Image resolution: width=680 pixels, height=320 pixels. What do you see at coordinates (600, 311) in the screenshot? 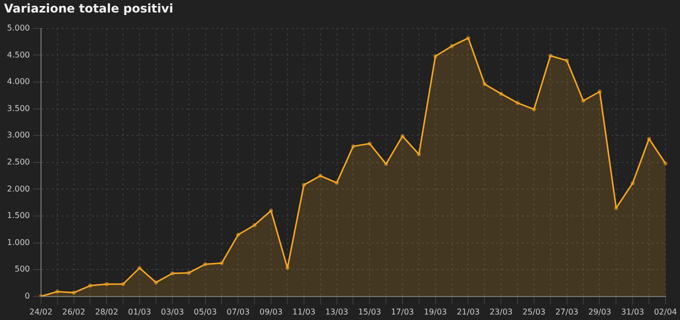
I see `x-tick-label: 29/03` at bounding box center [600, 311].